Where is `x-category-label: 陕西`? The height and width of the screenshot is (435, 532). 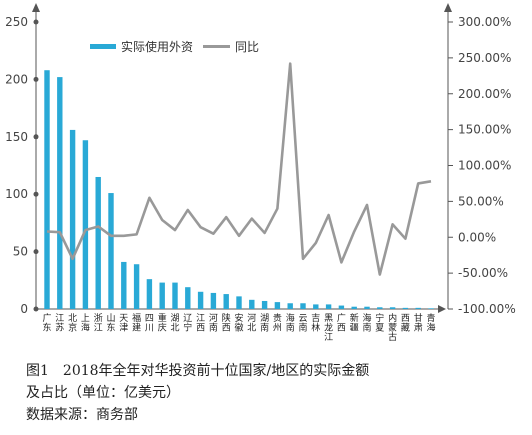 x-category-label: 陕西 is located at coordinates (226, 323).